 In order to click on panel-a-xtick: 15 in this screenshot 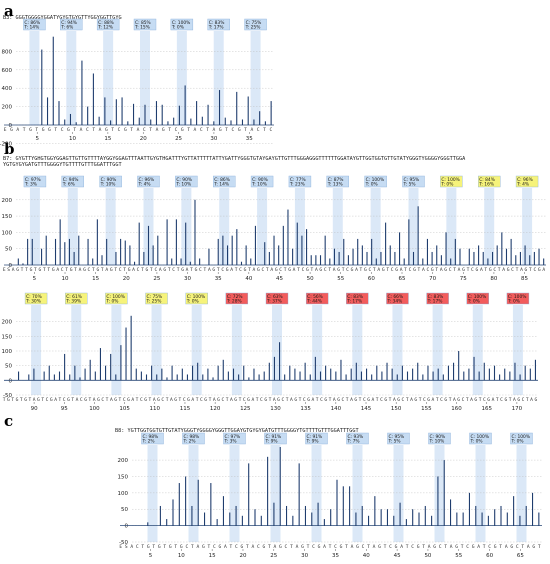, I will do `click(107, 139)`.